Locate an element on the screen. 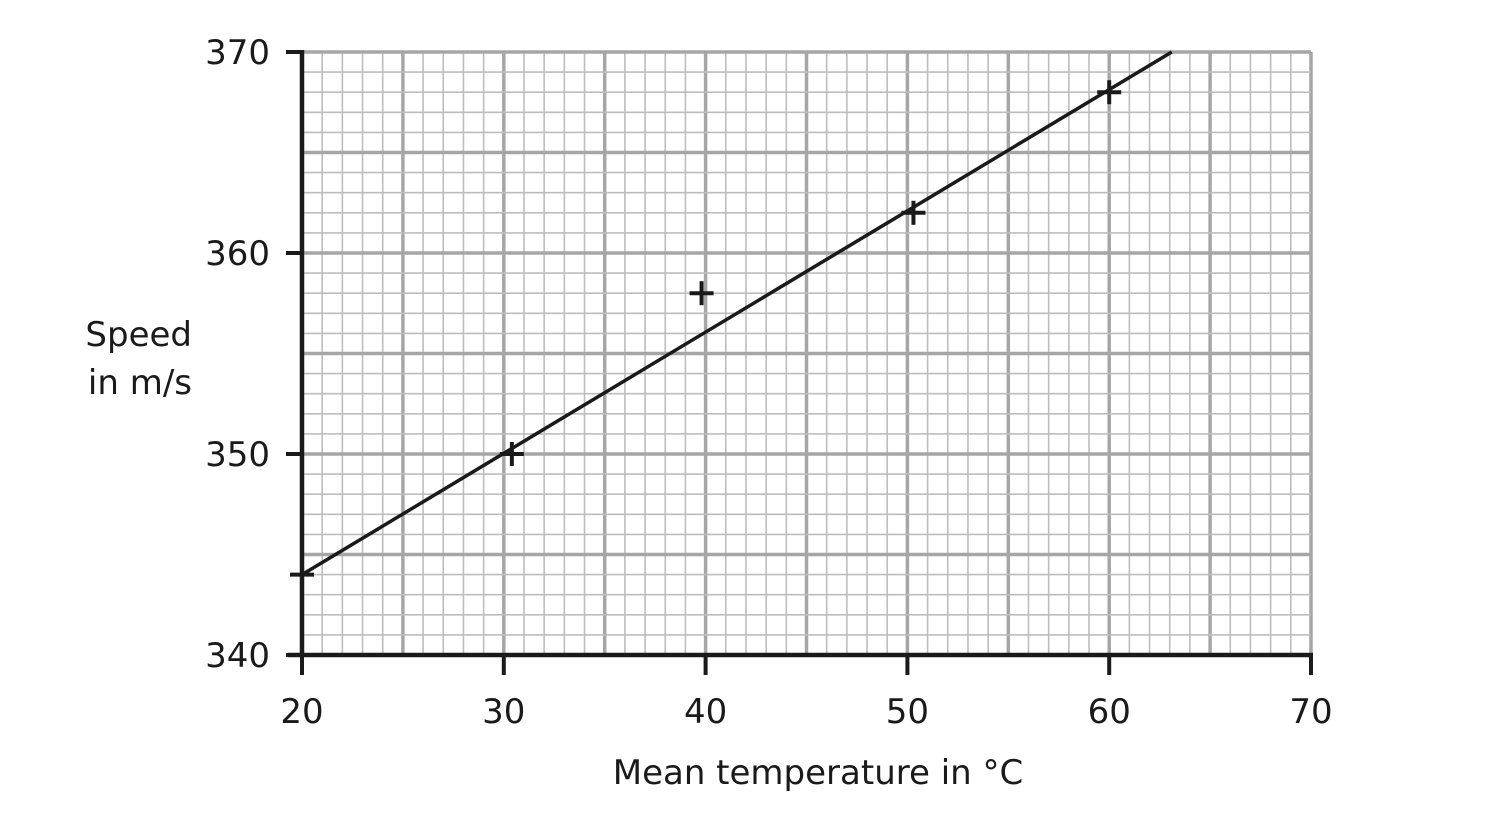 This screenshot has height=832, width=1488. y-tick-label: 370 is located at coordinates (237, 53).